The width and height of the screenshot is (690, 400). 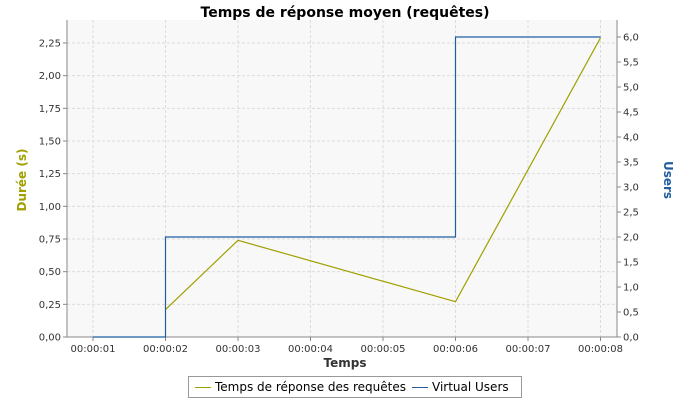 I want to click on left-tick-label: 0,50, so click(x=50, y=272).